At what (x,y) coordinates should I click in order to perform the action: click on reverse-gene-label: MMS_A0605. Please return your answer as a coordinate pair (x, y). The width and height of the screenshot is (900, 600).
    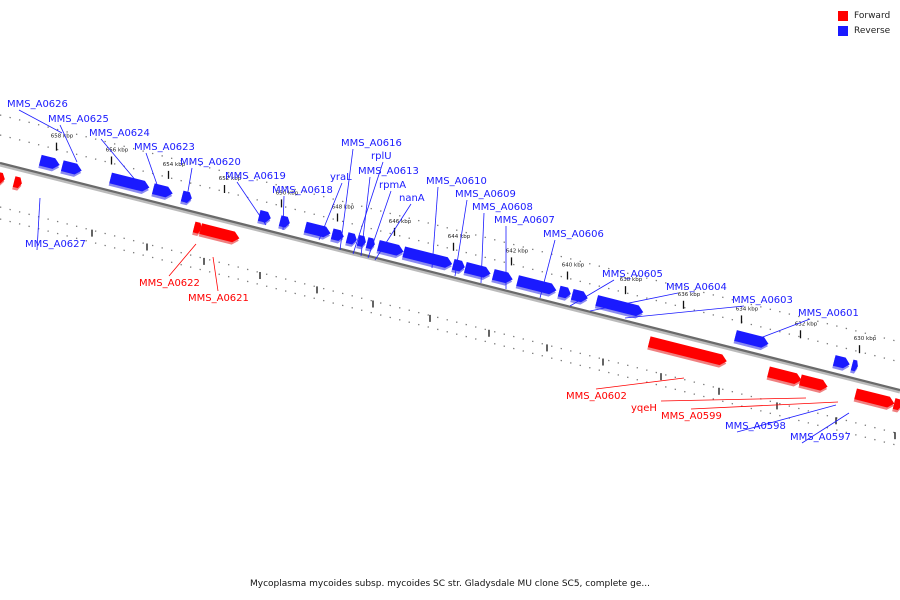
    Looking at the image, I should click on (632, 274).